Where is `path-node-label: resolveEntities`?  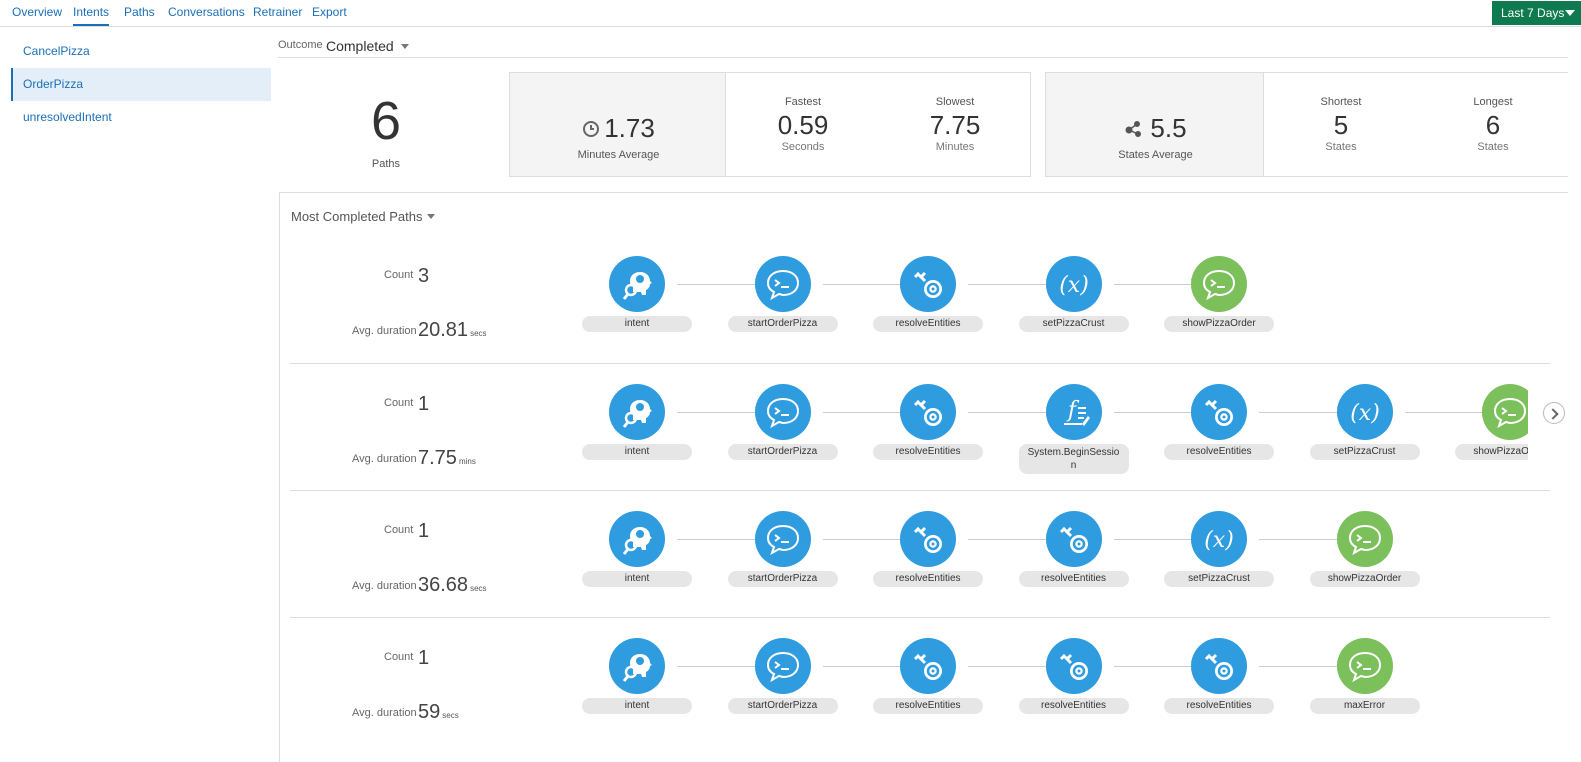 path-node-label: resolveEntities is located at coordinates (1073, 579).